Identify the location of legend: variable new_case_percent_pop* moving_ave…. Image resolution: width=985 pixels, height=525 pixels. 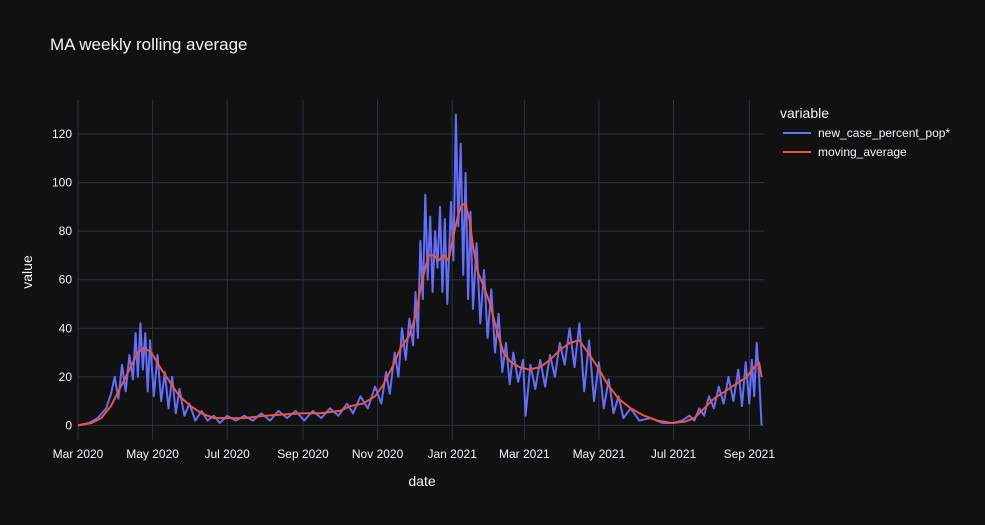
(865, 132).